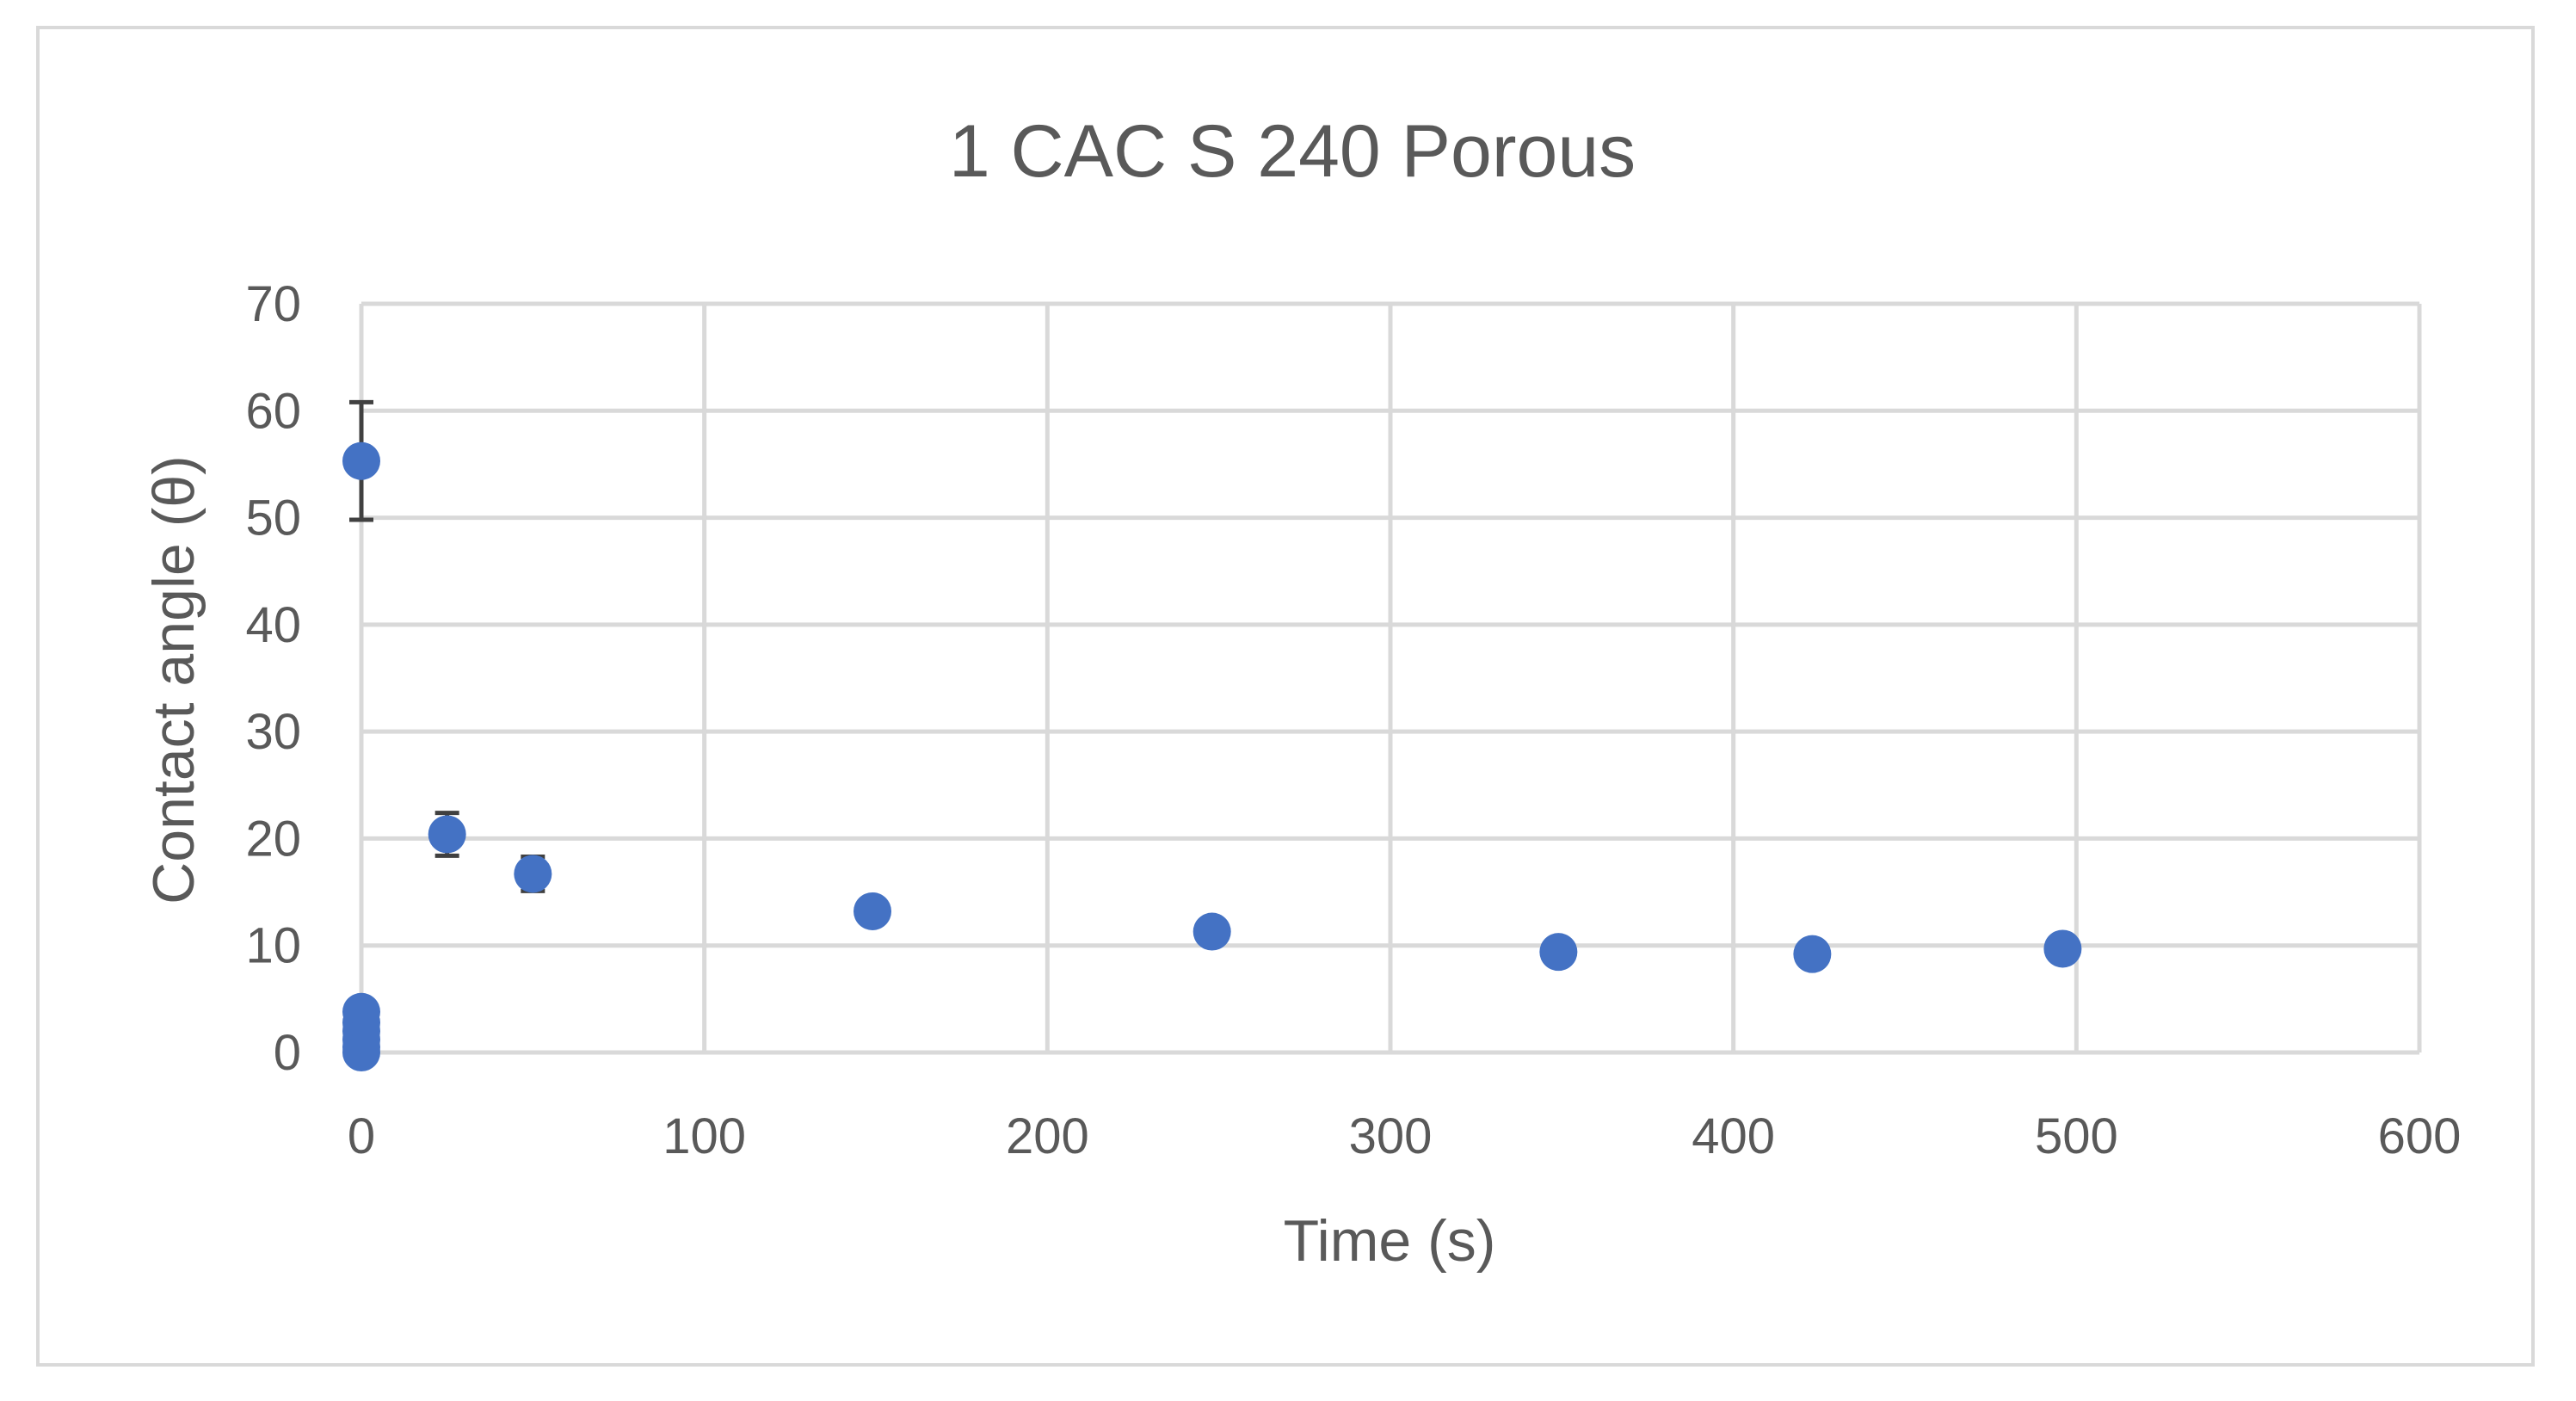 The image size is (2576, 1401). I want to click on x-tick-label: 400, so click(1734, 1136).